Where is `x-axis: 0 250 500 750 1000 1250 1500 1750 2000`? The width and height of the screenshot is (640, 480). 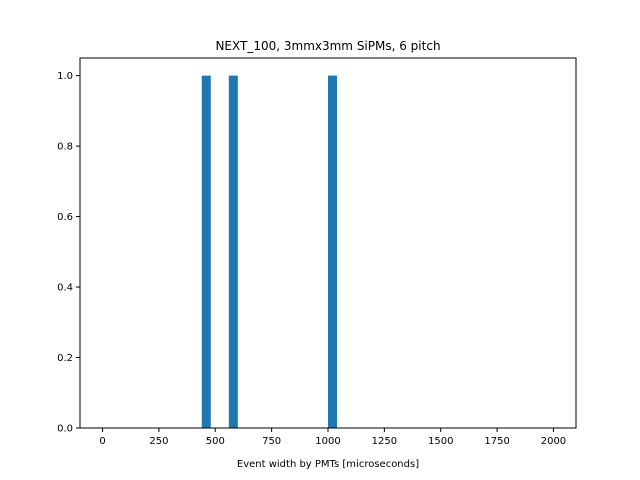
x-axis: 0 250 500 750 1000 1250 1500 1750 2000 is located at coordinates (332, 437).